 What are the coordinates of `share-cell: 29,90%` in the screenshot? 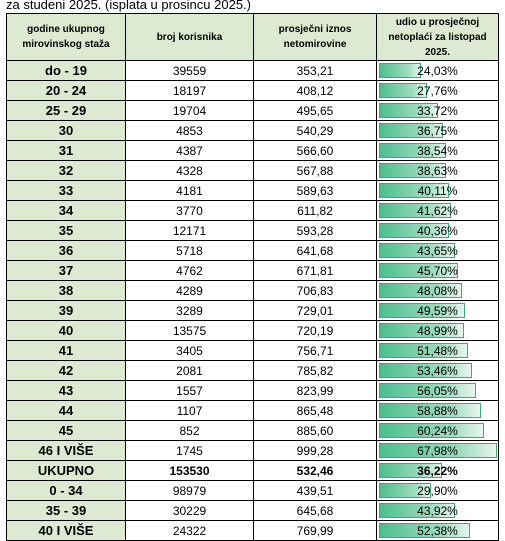 It's located at (437, 490).